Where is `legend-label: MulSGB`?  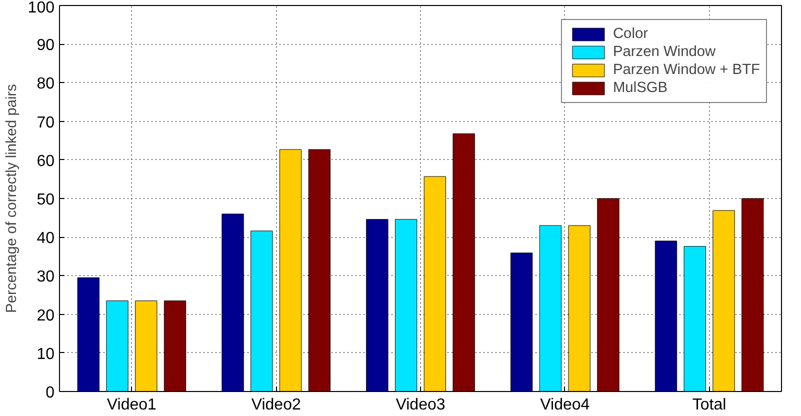
legend-label: MulSGB is located at coordinates (640, 88).